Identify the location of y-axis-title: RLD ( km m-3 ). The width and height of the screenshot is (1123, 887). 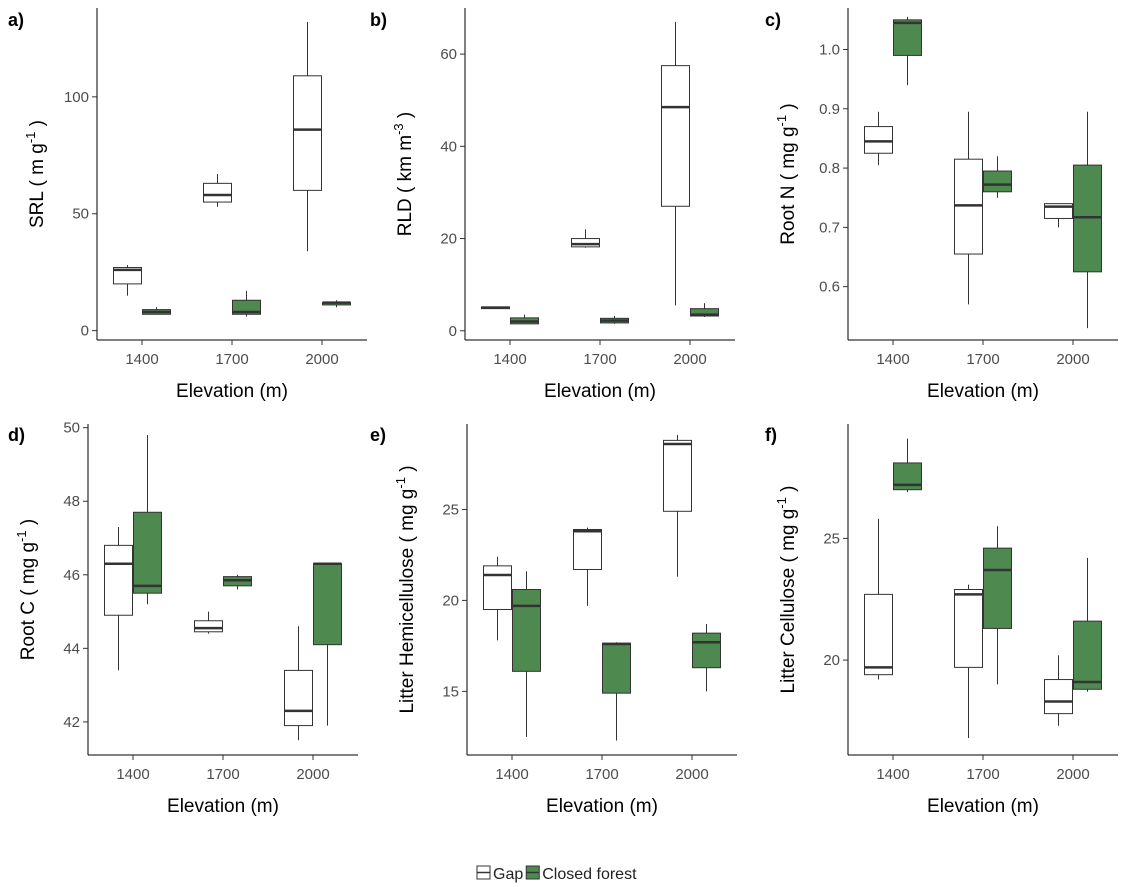
(403, 174).